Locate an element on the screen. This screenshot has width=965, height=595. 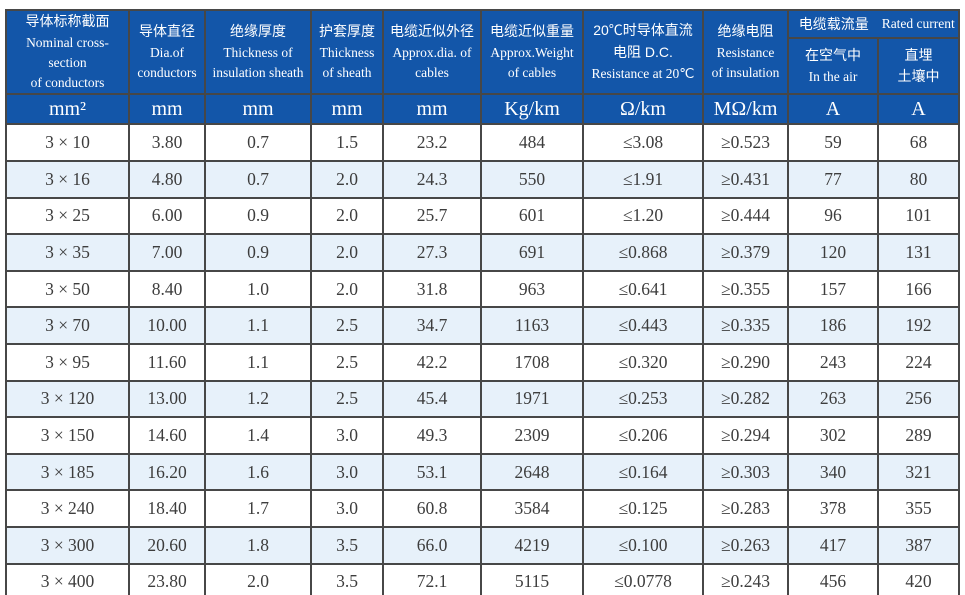
cell-approx-weight: 484 is located at coordinates (532, 143).